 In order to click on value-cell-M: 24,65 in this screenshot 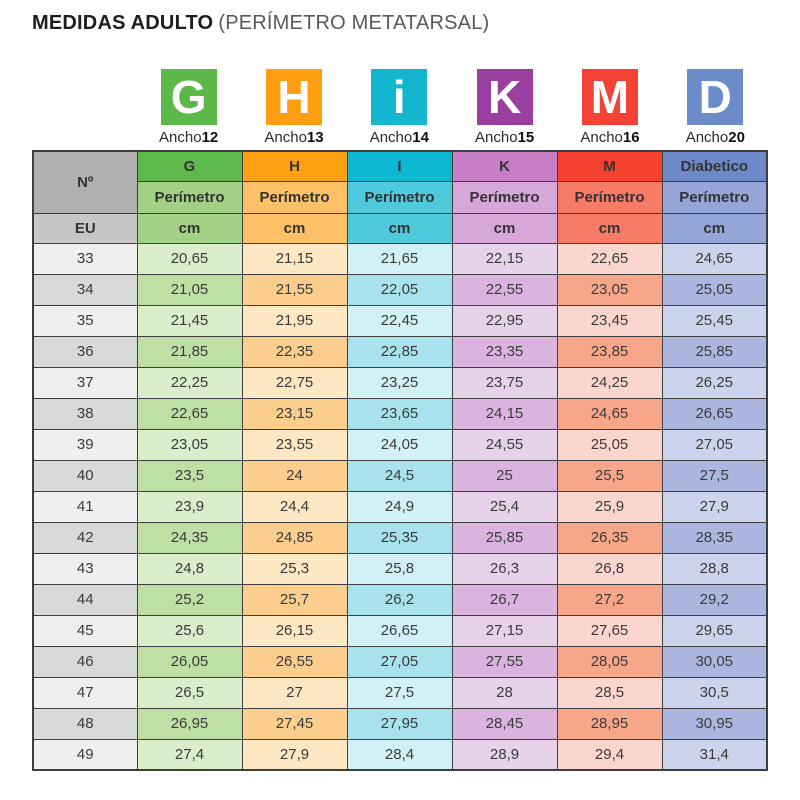, I will do `click(609, 413)`.